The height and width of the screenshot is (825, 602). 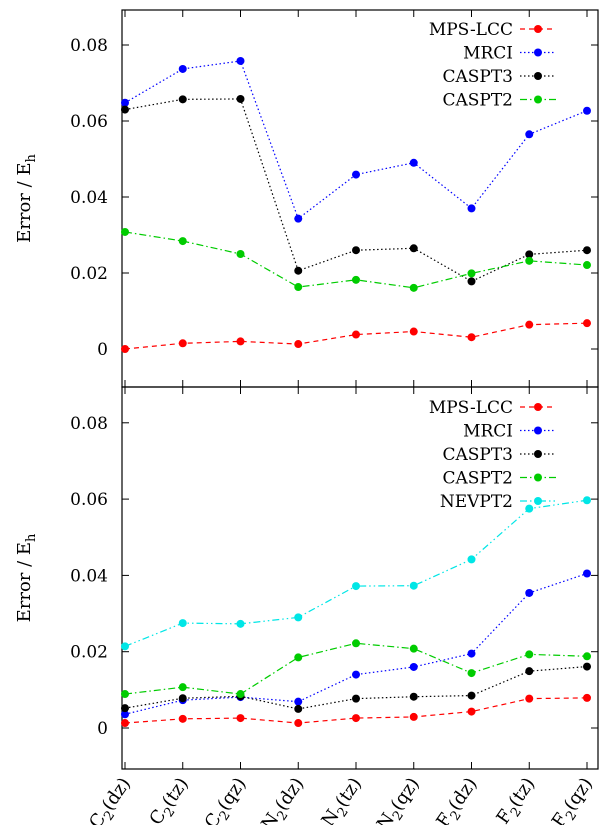 I want to click on x-tick-label: F2(qz), so click(x=574, y=799).